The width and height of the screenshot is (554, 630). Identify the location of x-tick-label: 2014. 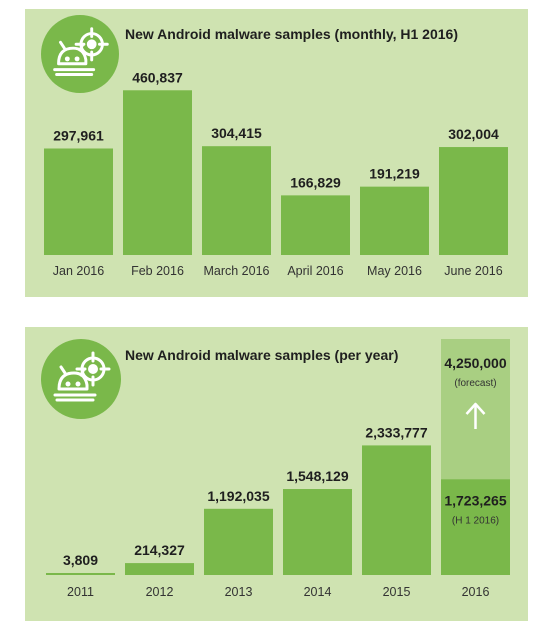
(318, 592).